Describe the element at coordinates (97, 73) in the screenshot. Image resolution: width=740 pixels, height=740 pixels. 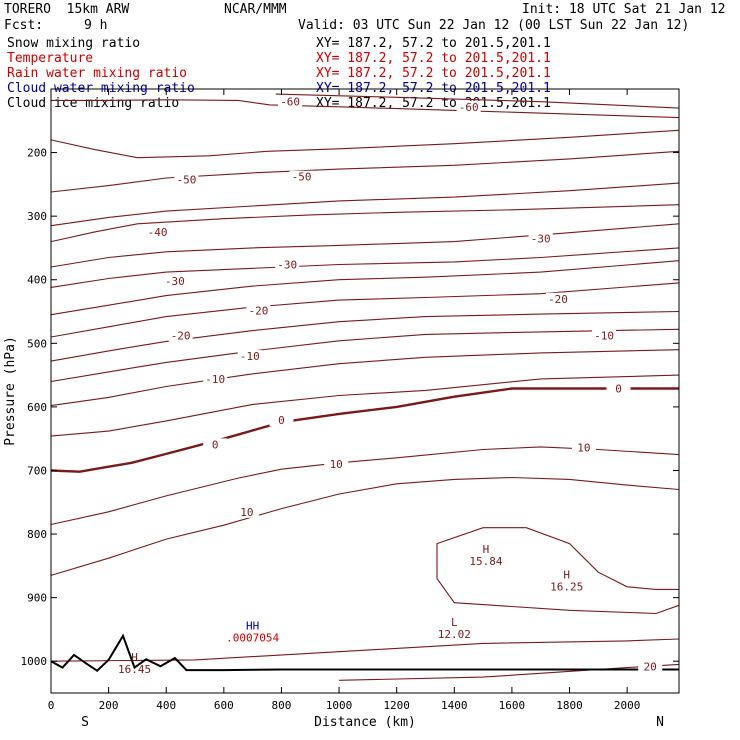
I see `legend-rain-label: Rain water mixing ratio` at that location.